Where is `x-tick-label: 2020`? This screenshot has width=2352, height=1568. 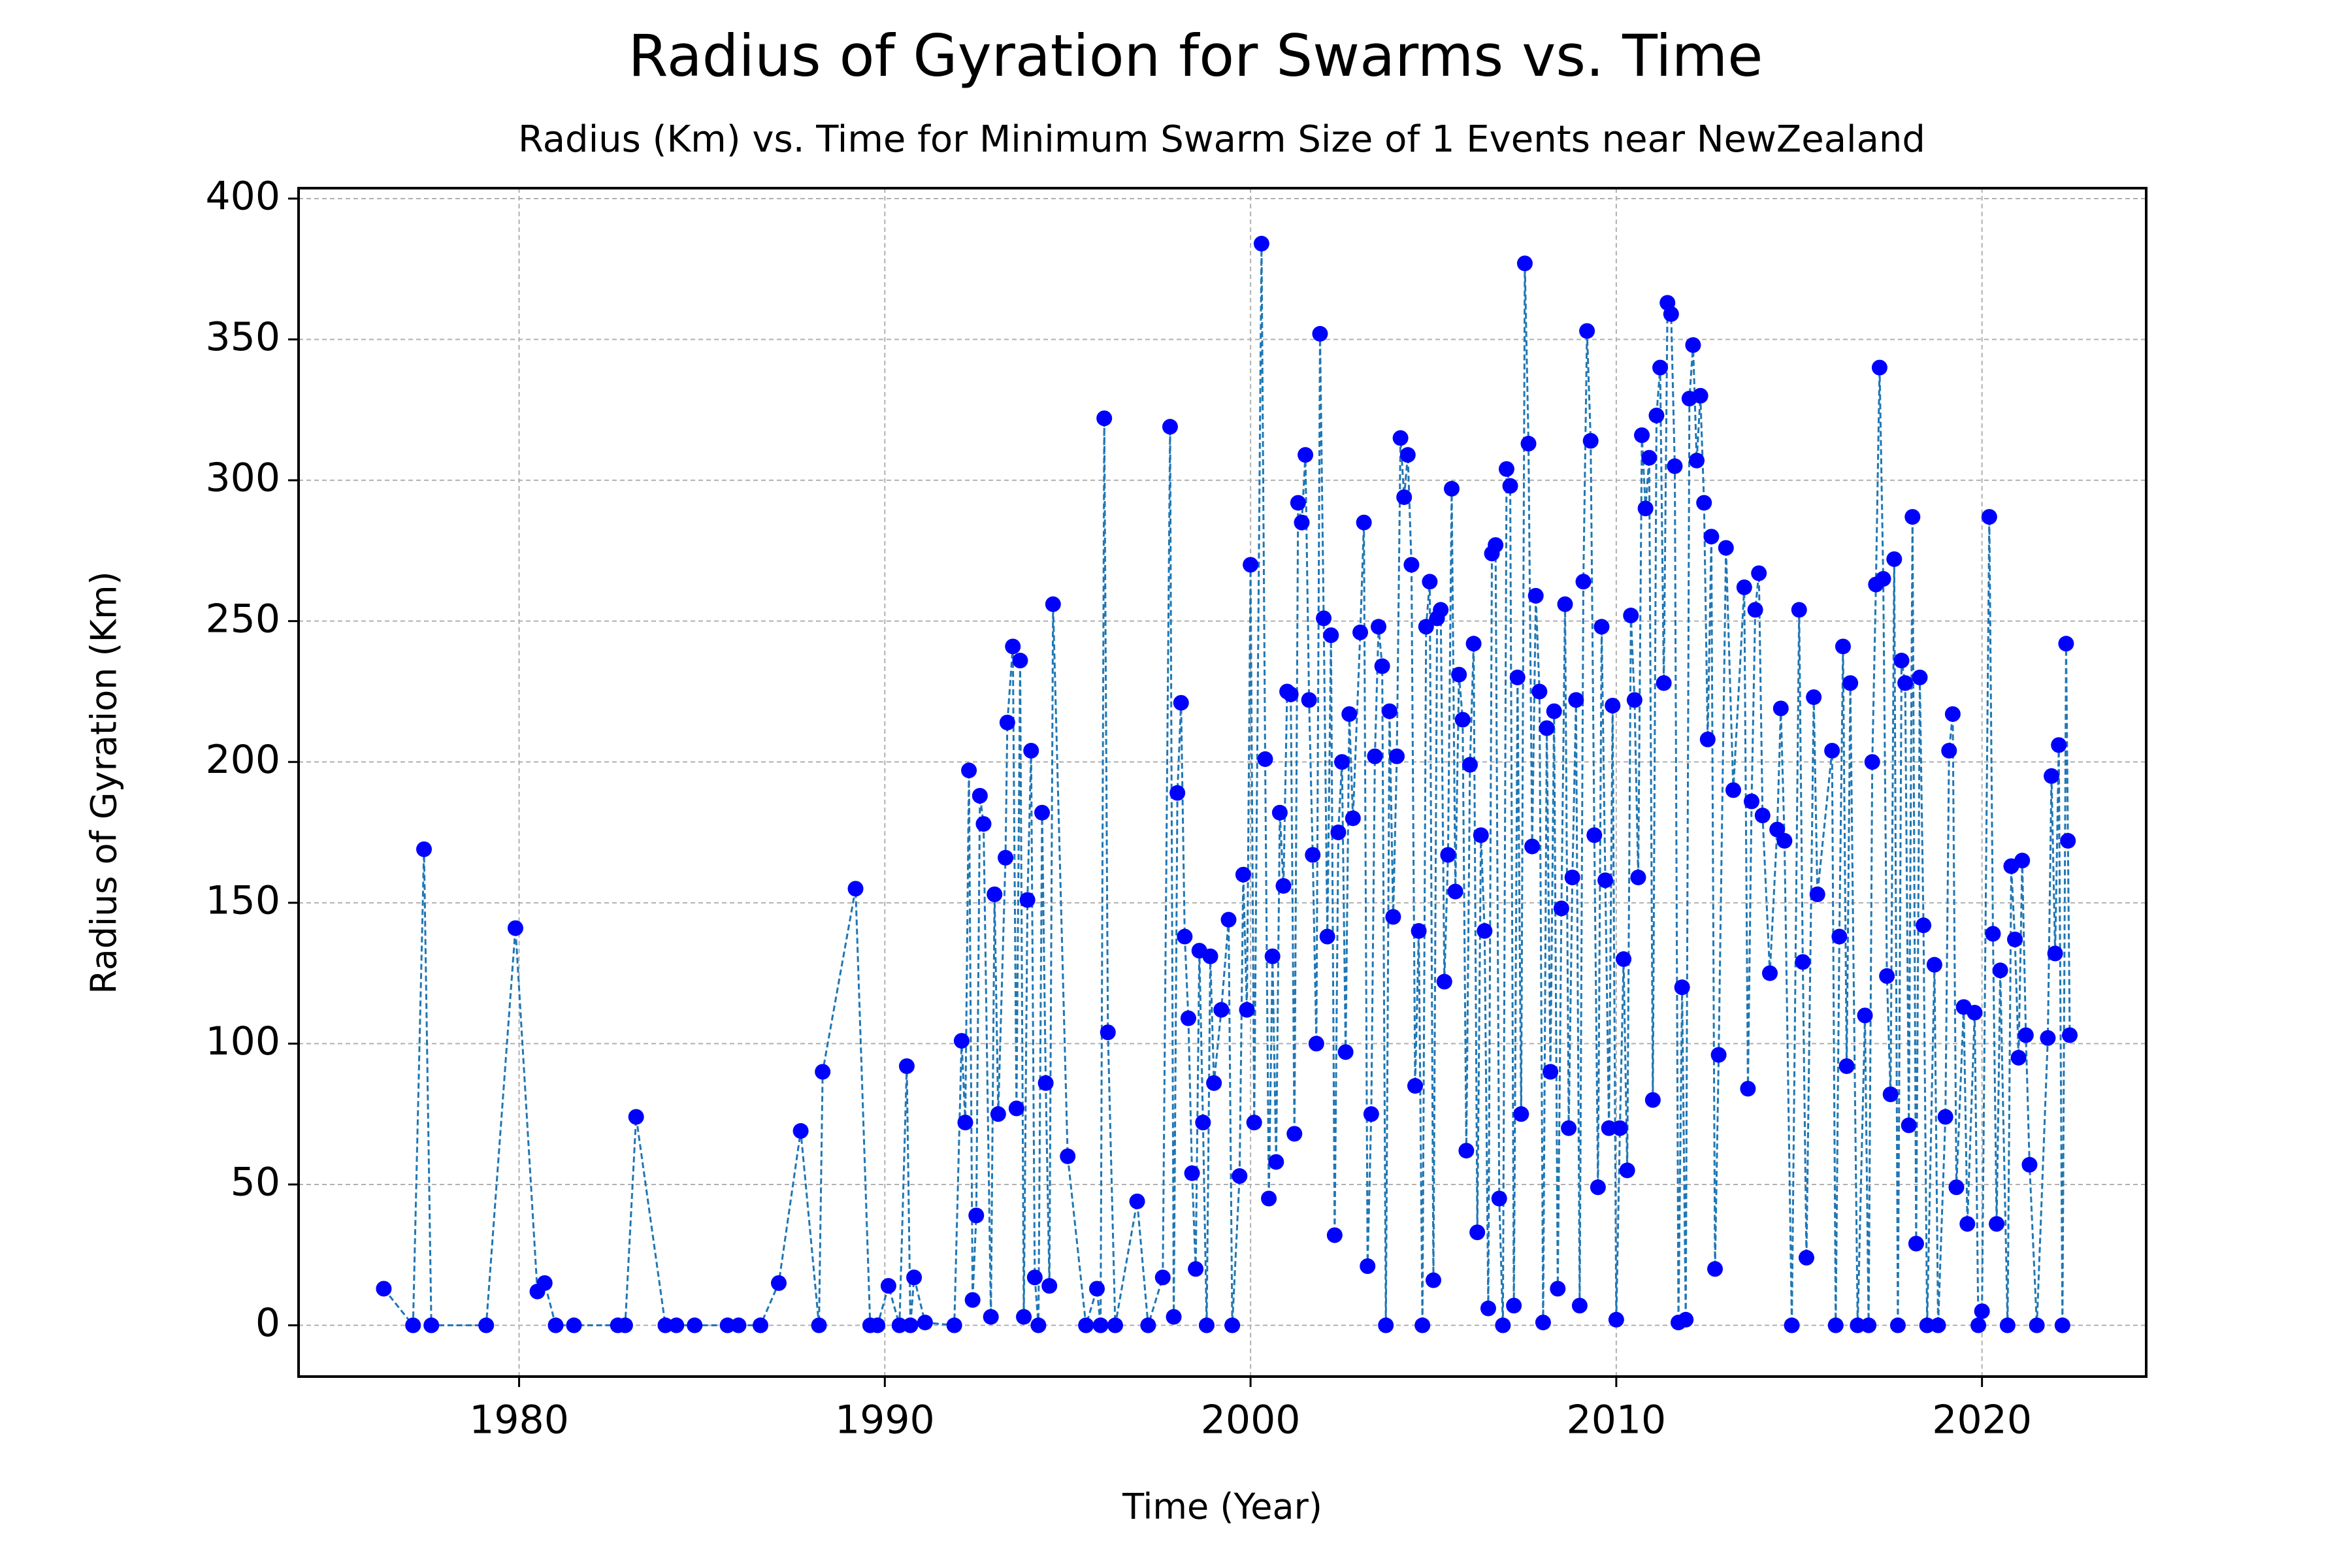
x-tick-label: 2020 is located at coordinates (1982, 1420).